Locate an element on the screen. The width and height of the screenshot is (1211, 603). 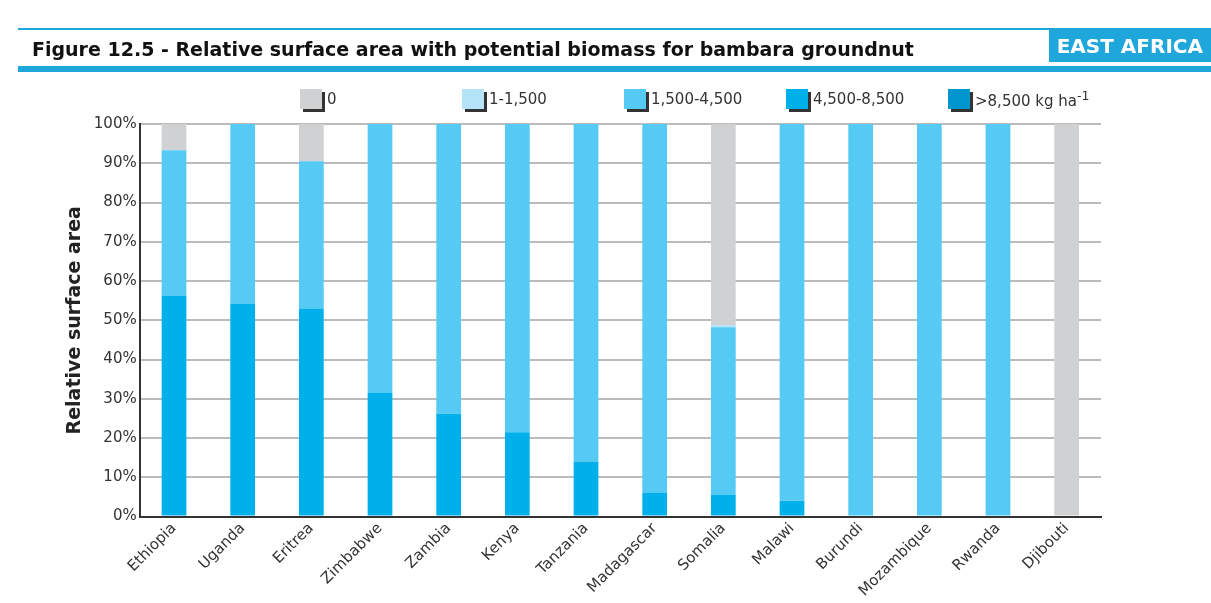
legend-label: 4,500-8,500 is located at coordinates (859, 99).